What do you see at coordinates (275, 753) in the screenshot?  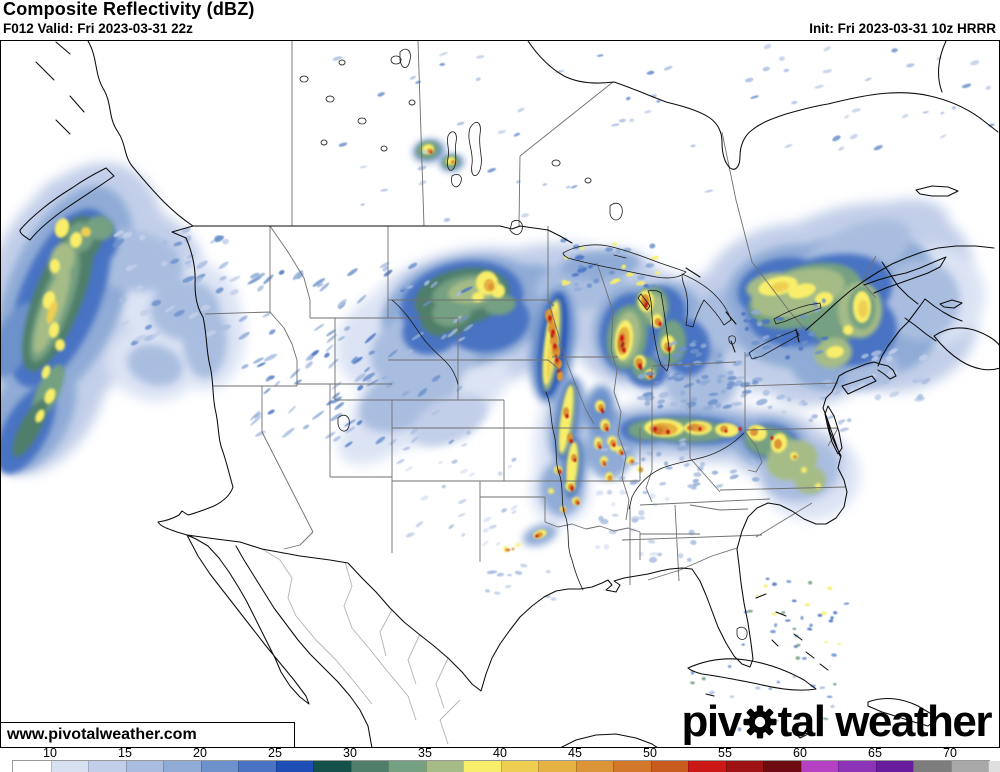 I see `colorbar-tick: 25` at bounding box center [275, 753].